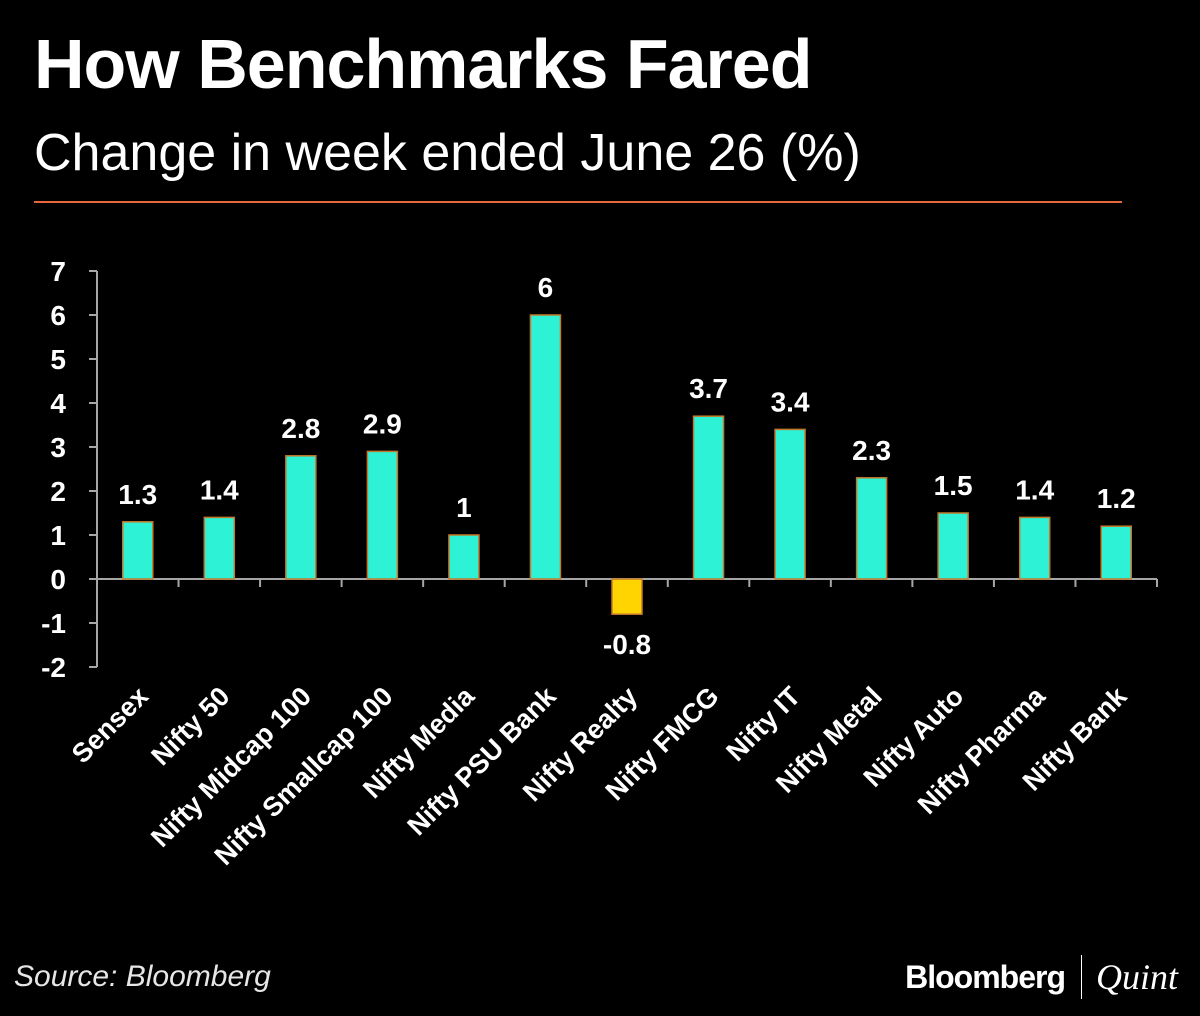 This screenshot has height=1016, width=1200. Describe the element at coordinates (790, 401) in the screenshot. I see `data-label: 3.4` at that location.